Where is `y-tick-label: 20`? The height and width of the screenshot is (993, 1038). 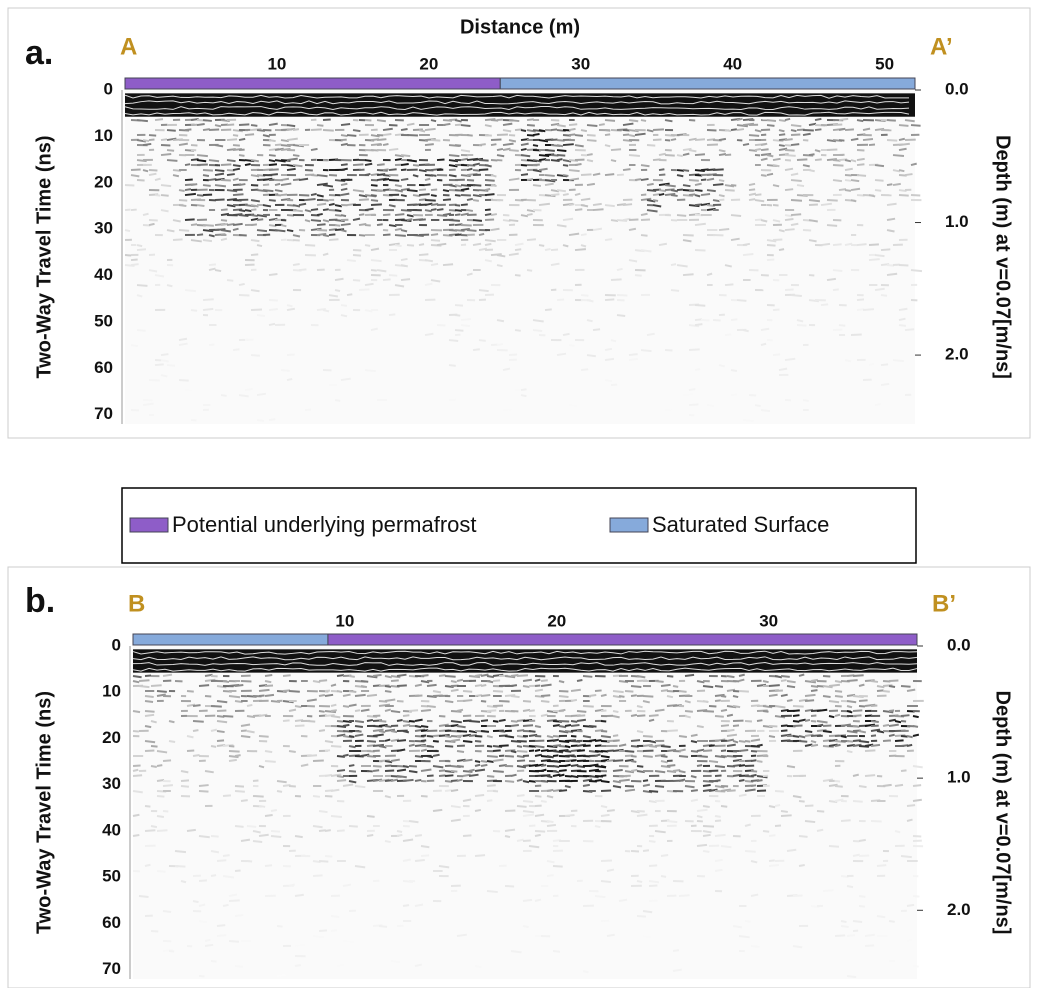
y-tick-label: 20 is located at coordinates (111, 737).